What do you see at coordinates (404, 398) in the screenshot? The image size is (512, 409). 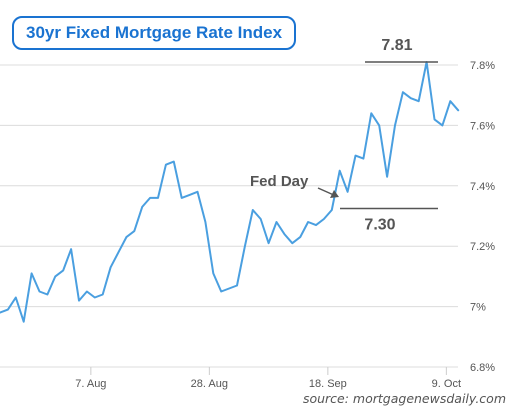 I see `source-credit: source: mortgagenewsdaily.com` at bounding box center [404, 398].